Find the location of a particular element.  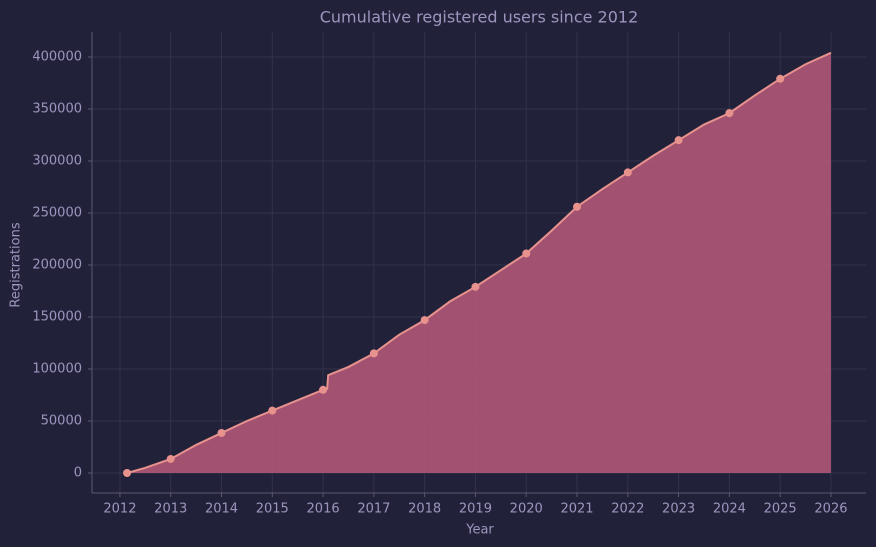

x-tick-label: 2012 is located at coordinates (119, 509).